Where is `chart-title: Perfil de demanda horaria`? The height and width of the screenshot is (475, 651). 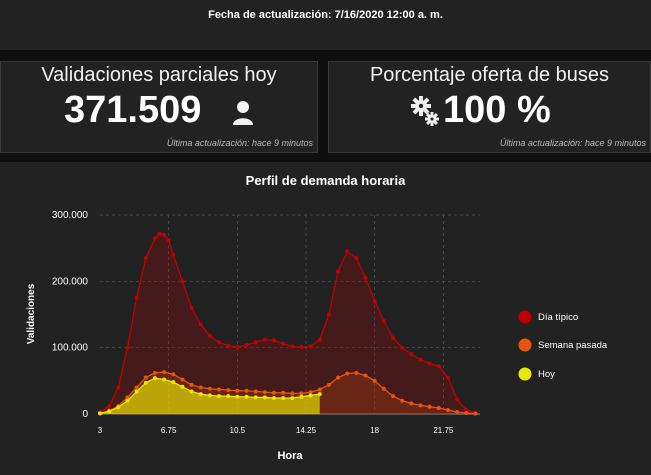 chart-title: Perfil de demanda horaria is located at coordinates (325, 180).